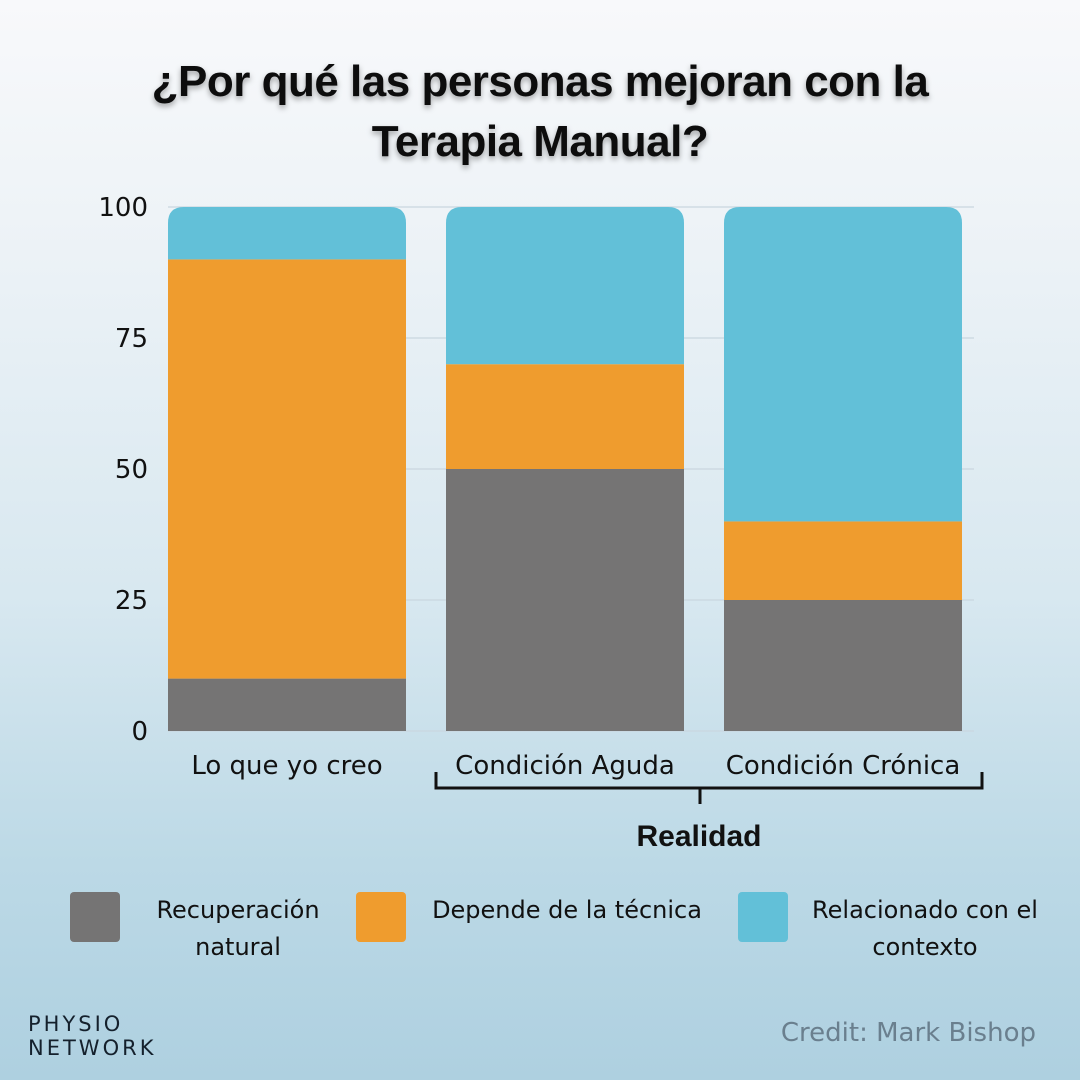 The width and height of the screenshot is (1080, 1080). I want to click on legend-label: Relacionado con el contexto, so click(925, 929).